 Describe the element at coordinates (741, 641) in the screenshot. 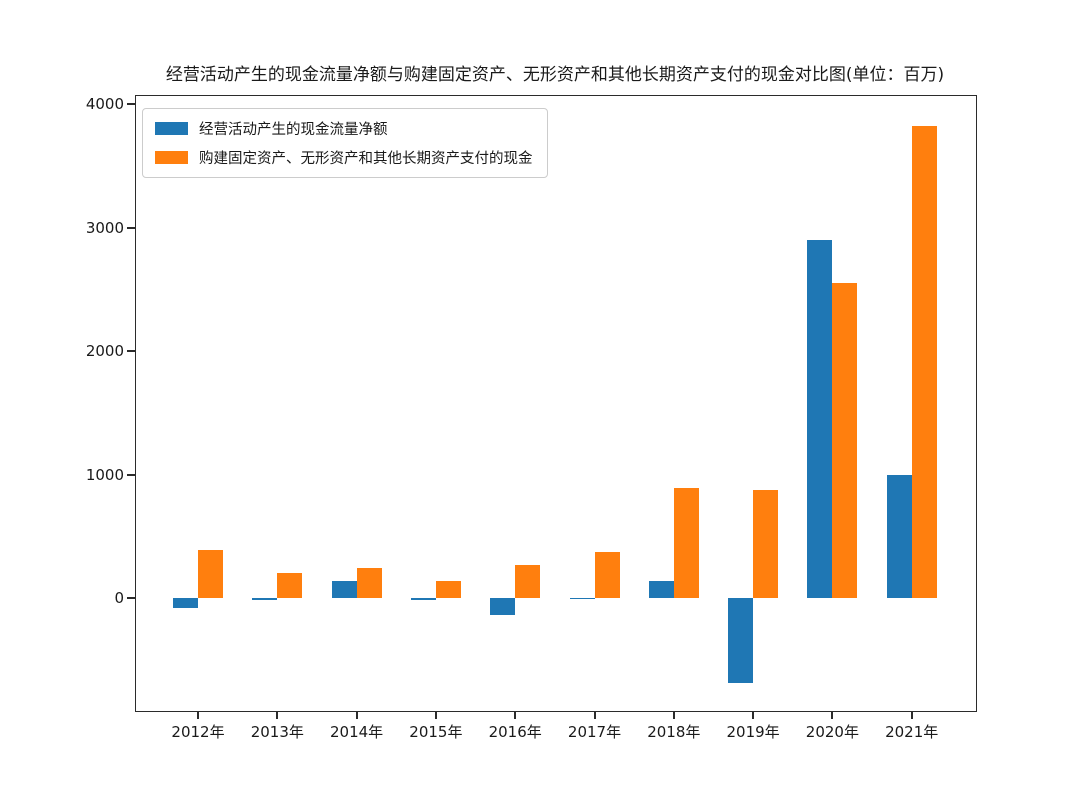

I see `bar-s1-2019年` at that location.